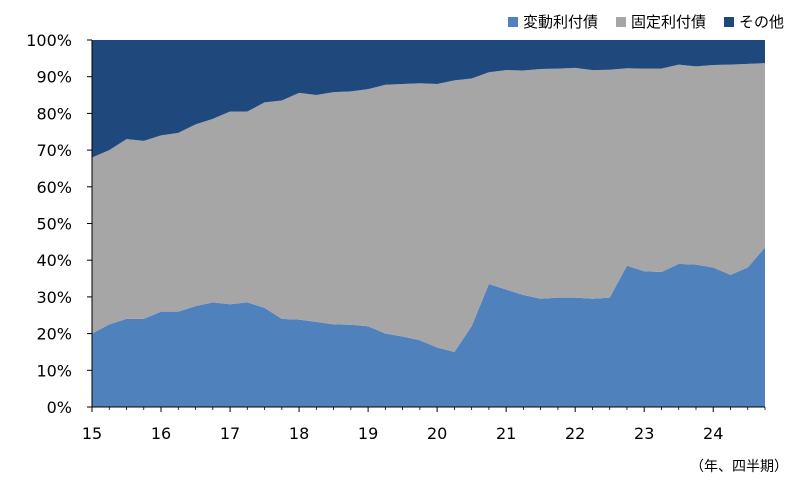  What do you see at coordinates (506, 433) in the screenshot?
I see `x-tick-label-6: 21` at bounding box center [506, 433].